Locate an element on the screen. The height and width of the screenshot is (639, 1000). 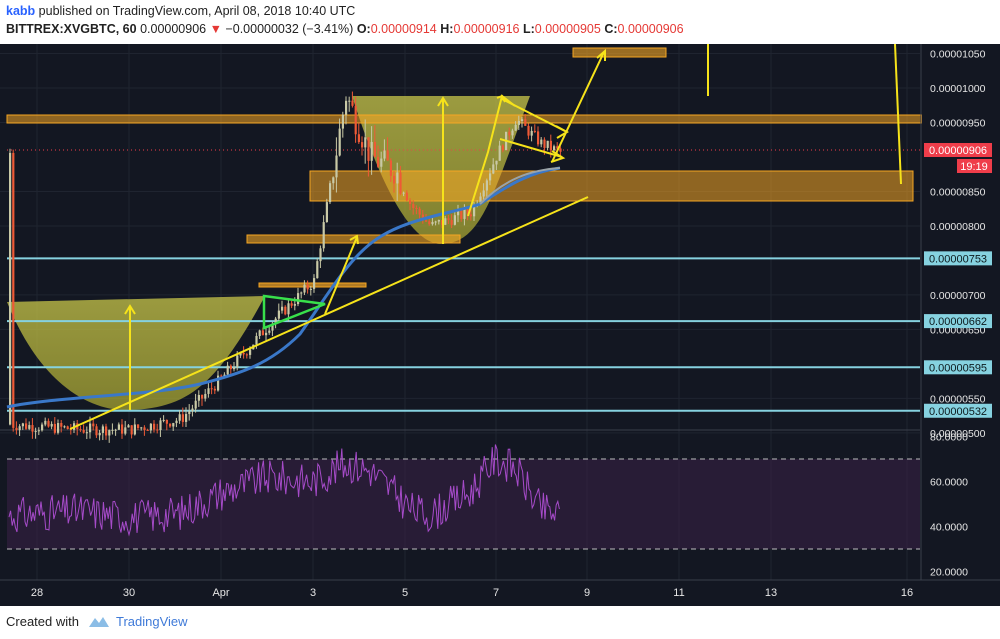
target-zone is located at coordinates (619, 52).